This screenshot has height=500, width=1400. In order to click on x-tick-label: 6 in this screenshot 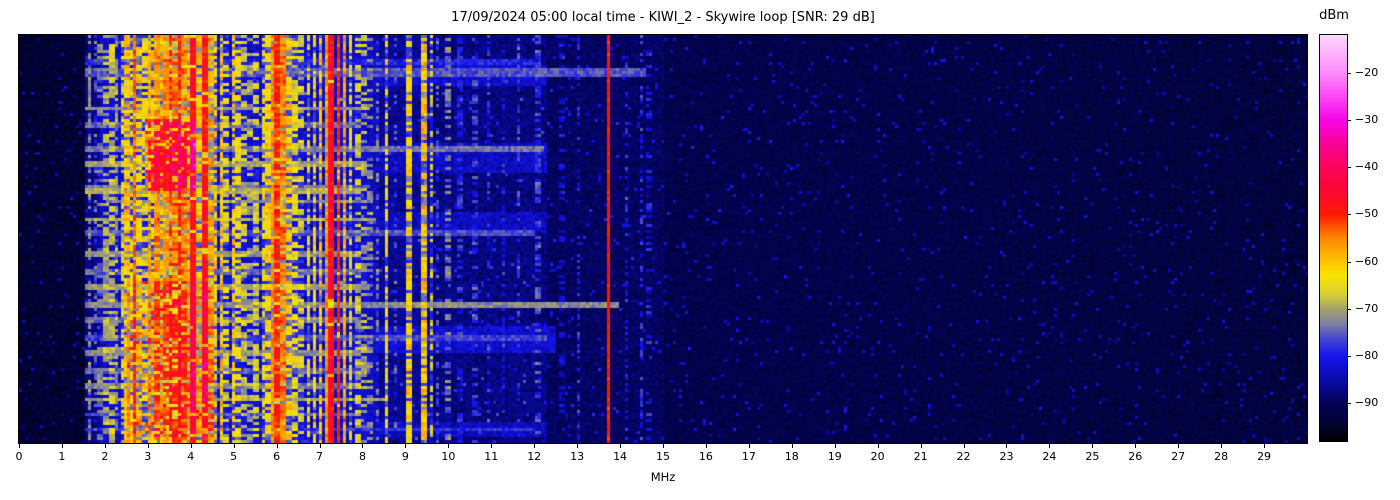, I will do `click(277, 456)`.